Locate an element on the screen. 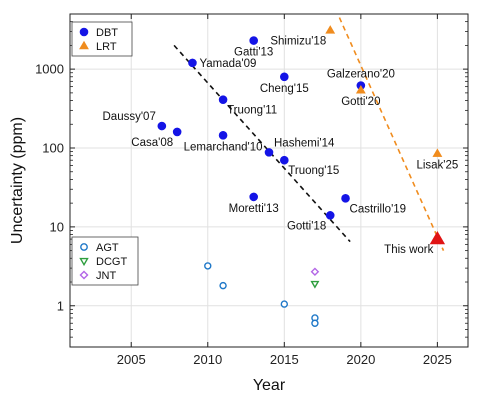 This screenshot has height=404, width=500. x-tick-label: 2020 is located at coordinates (360, 359).